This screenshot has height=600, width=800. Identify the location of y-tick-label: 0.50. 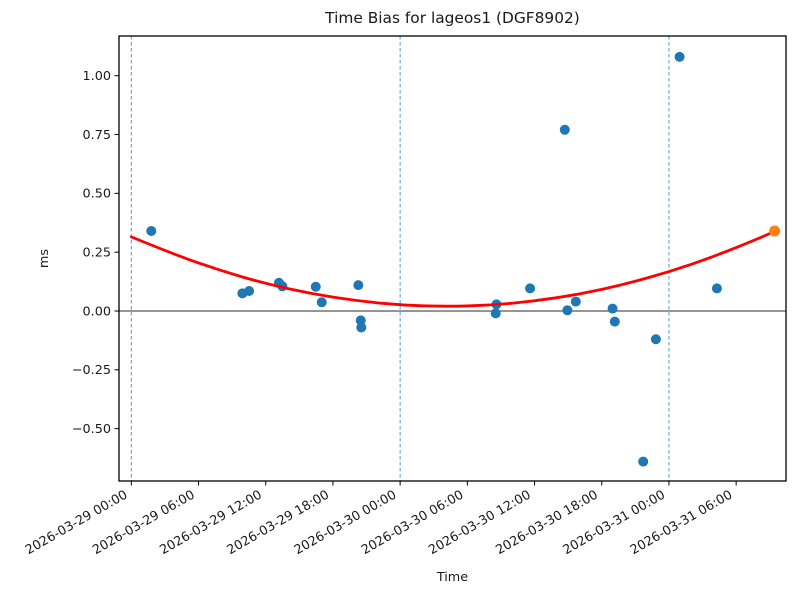
(97, 194).